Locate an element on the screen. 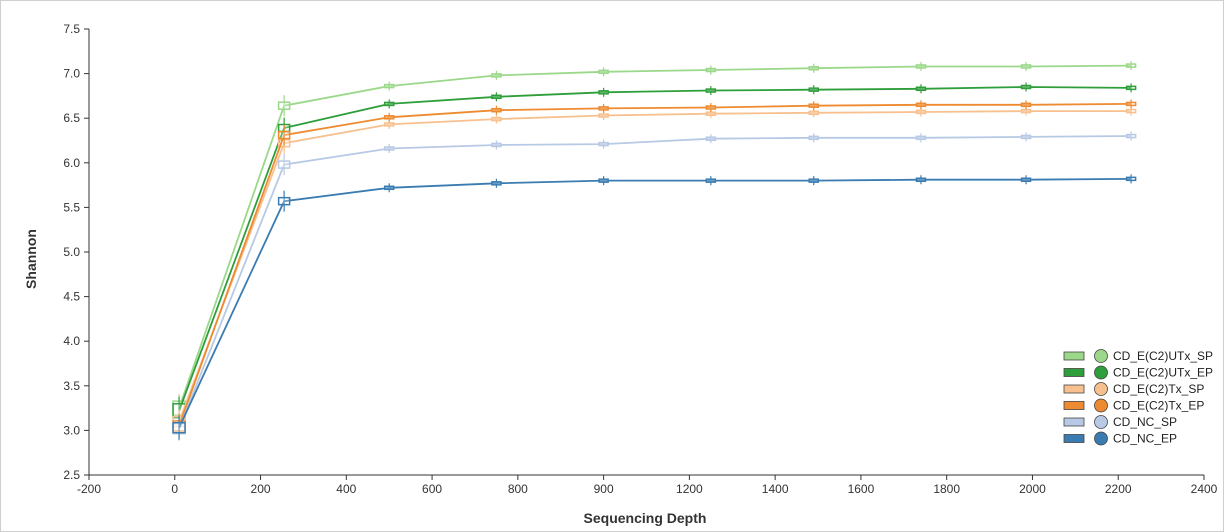 The width and height of the screenshot is (1224, 532). legend-label: CD_E(C2)Tx_SP is located at coordinates (1158, 389).